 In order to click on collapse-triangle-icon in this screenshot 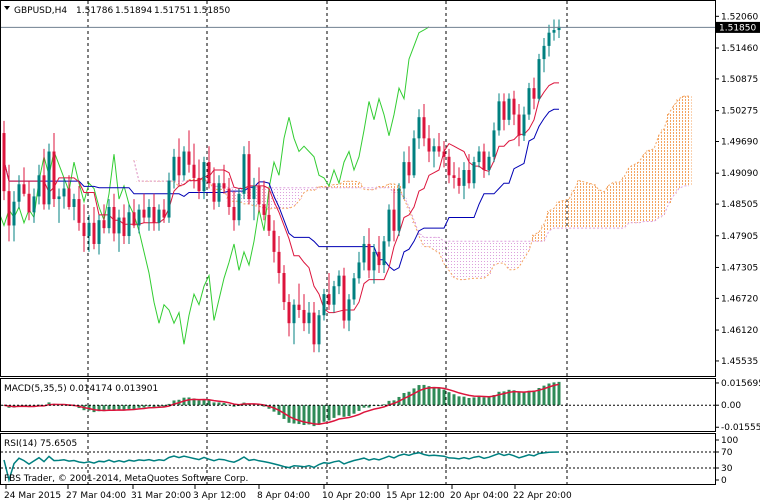, I will do `click(7, 8)`.